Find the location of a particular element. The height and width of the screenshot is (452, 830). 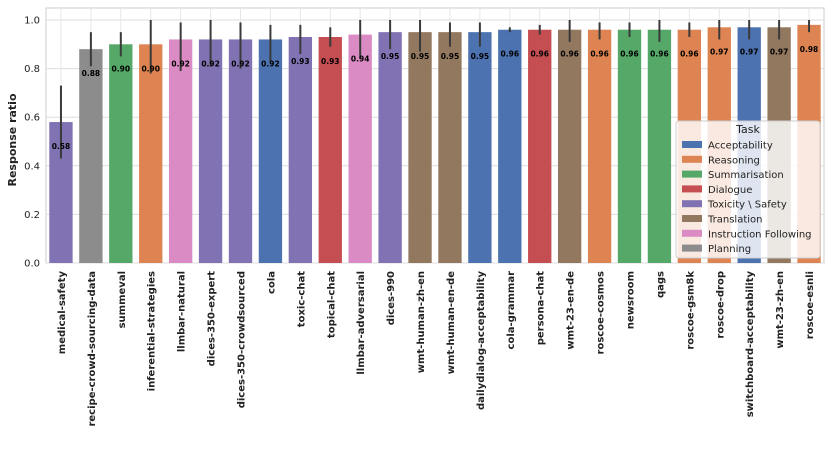

data-label-roscoe-esnli: 0.98 is located at coordinates (809, 49).